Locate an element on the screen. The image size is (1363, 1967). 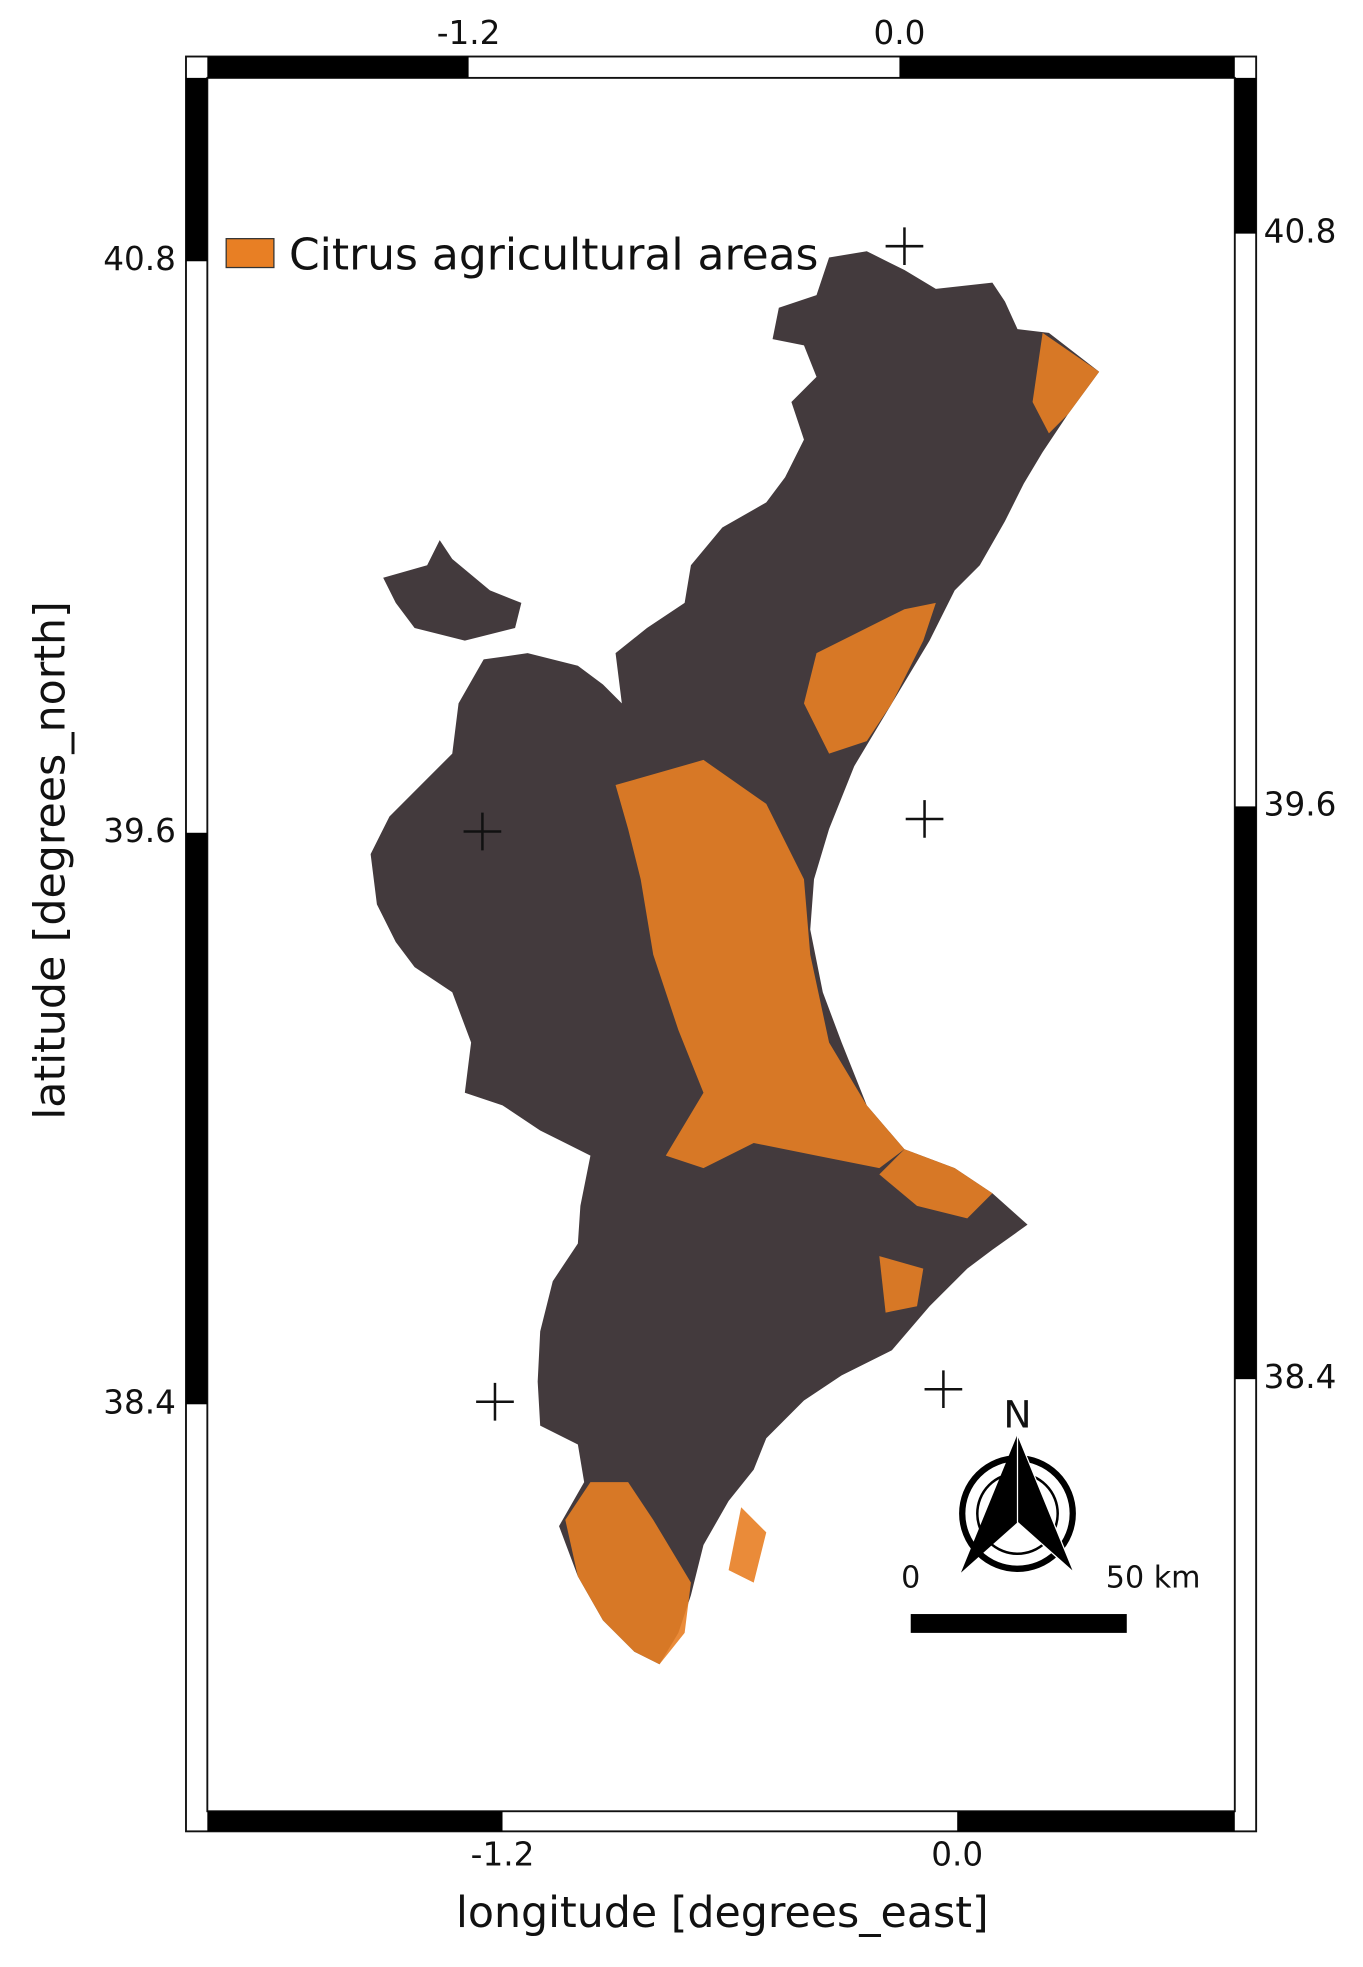
bottom-tick-label: 0.0 is located at coordinates (957, 1854).